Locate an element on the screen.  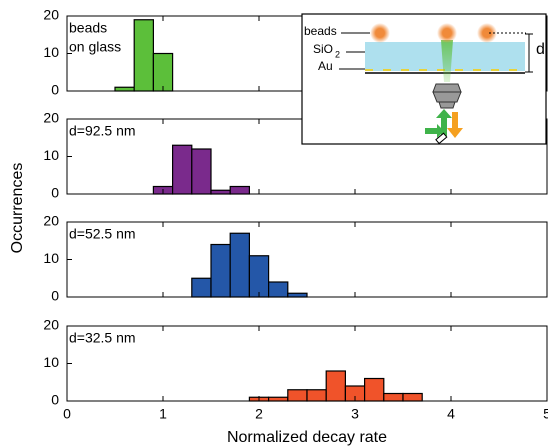
objective is located at coordinates (447, 96).